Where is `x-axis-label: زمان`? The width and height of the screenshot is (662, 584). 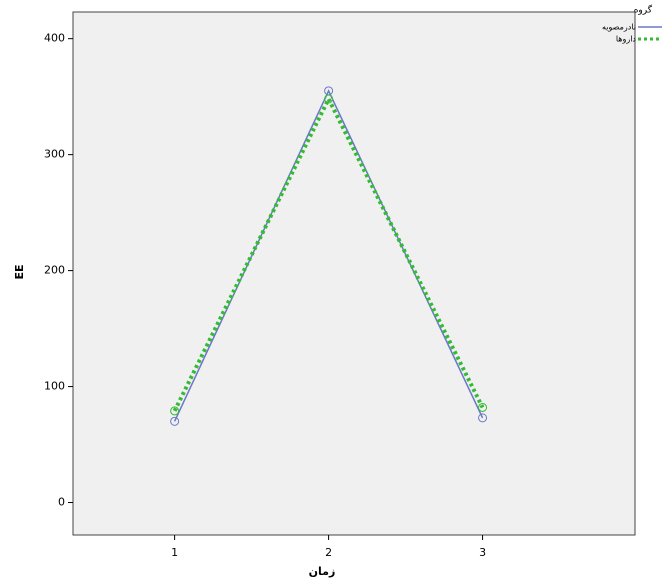 x-axis-label: زمان is located at coordinates (322, 571).